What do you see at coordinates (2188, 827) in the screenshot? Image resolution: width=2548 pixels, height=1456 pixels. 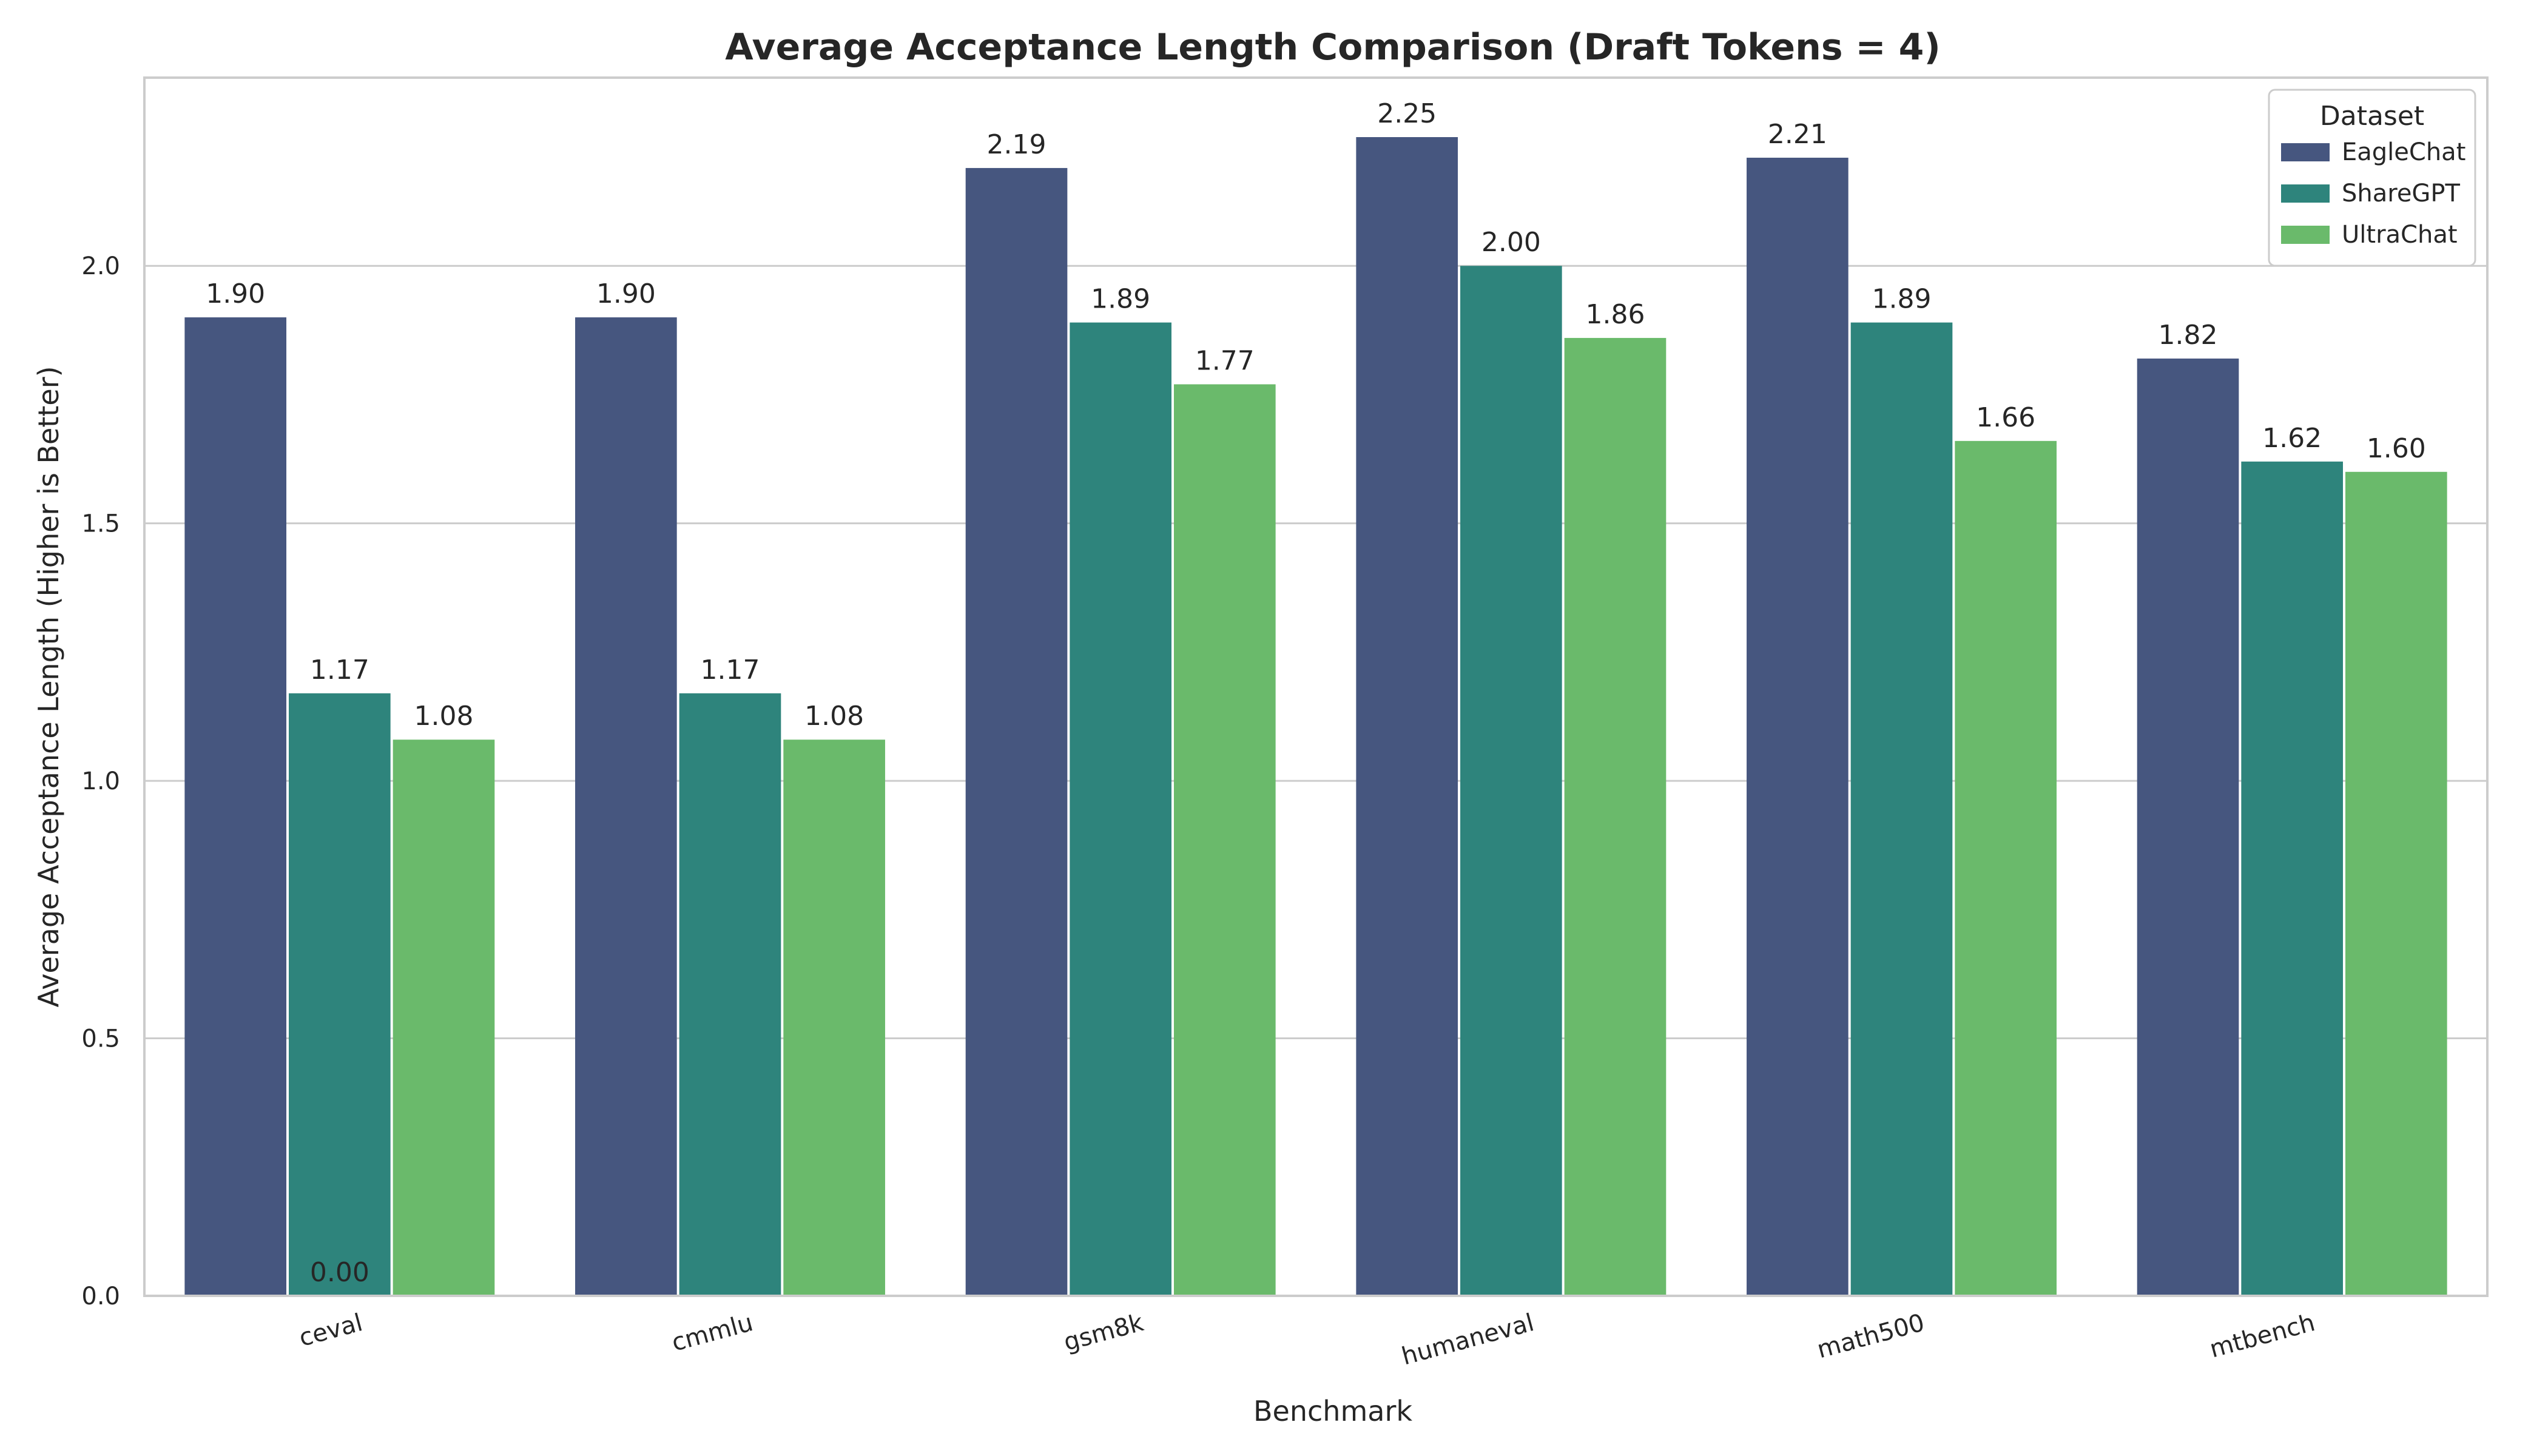 I see `bar-eaglechat-mtbench` at bounding box center [2188, 827].